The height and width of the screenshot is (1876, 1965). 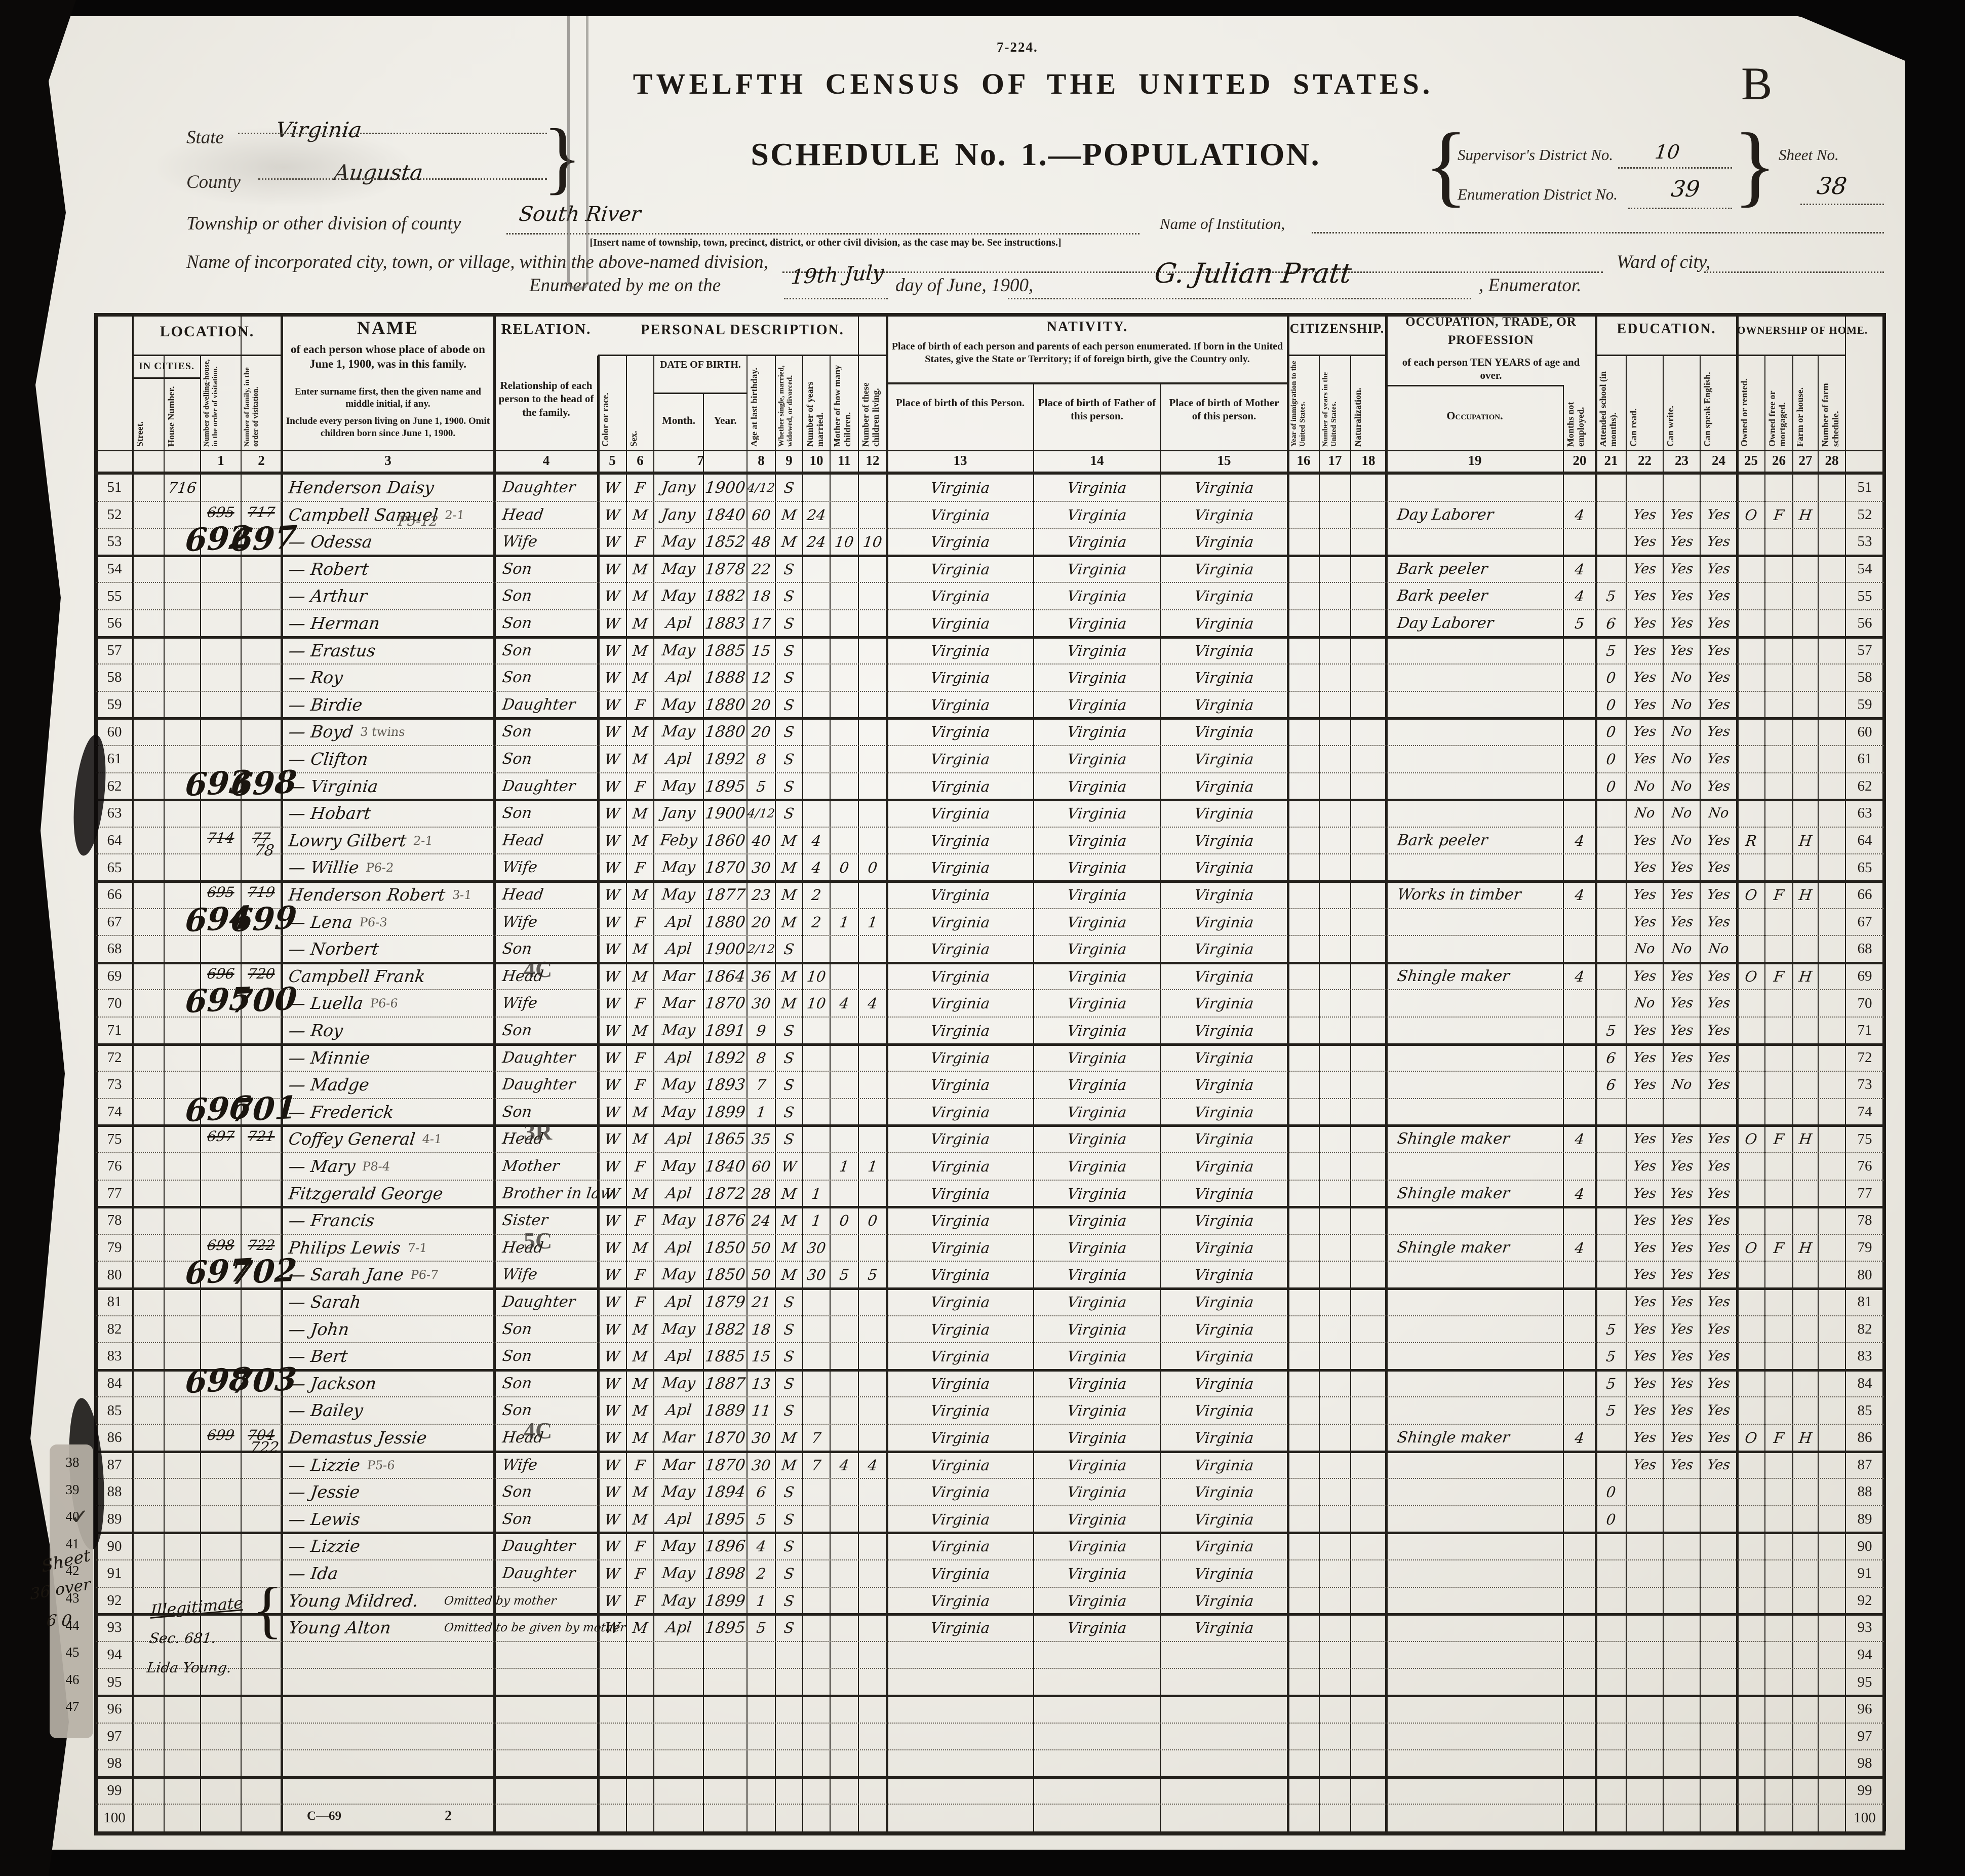 What do you see at coordinates (381, 1465) in the screenshot?
I see `pencil-annotation: P5-6` at bounding box center [381, 1465].